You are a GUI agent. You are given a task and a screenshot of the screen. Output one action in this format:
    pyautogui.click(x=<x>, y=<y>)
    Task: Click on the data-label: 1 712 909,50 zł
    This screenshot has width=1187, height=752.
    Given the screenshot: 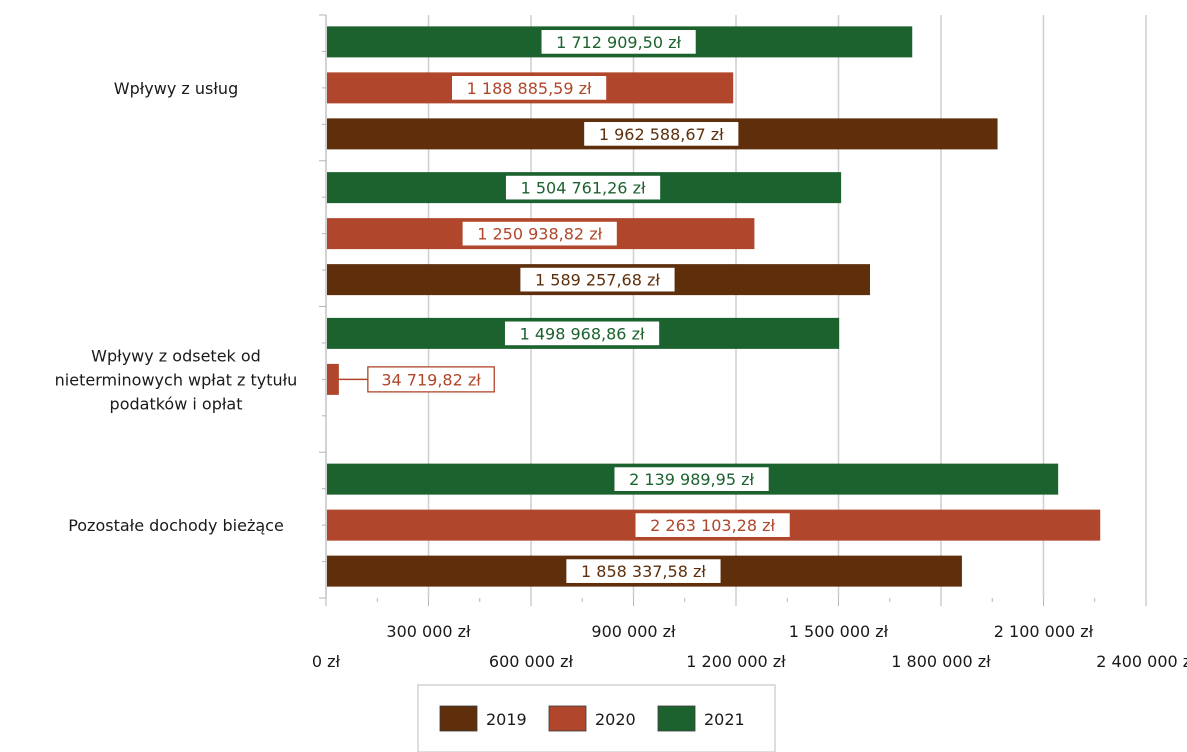 What is the action you would take?
    pyautogui.click(x=618, y=42)
    